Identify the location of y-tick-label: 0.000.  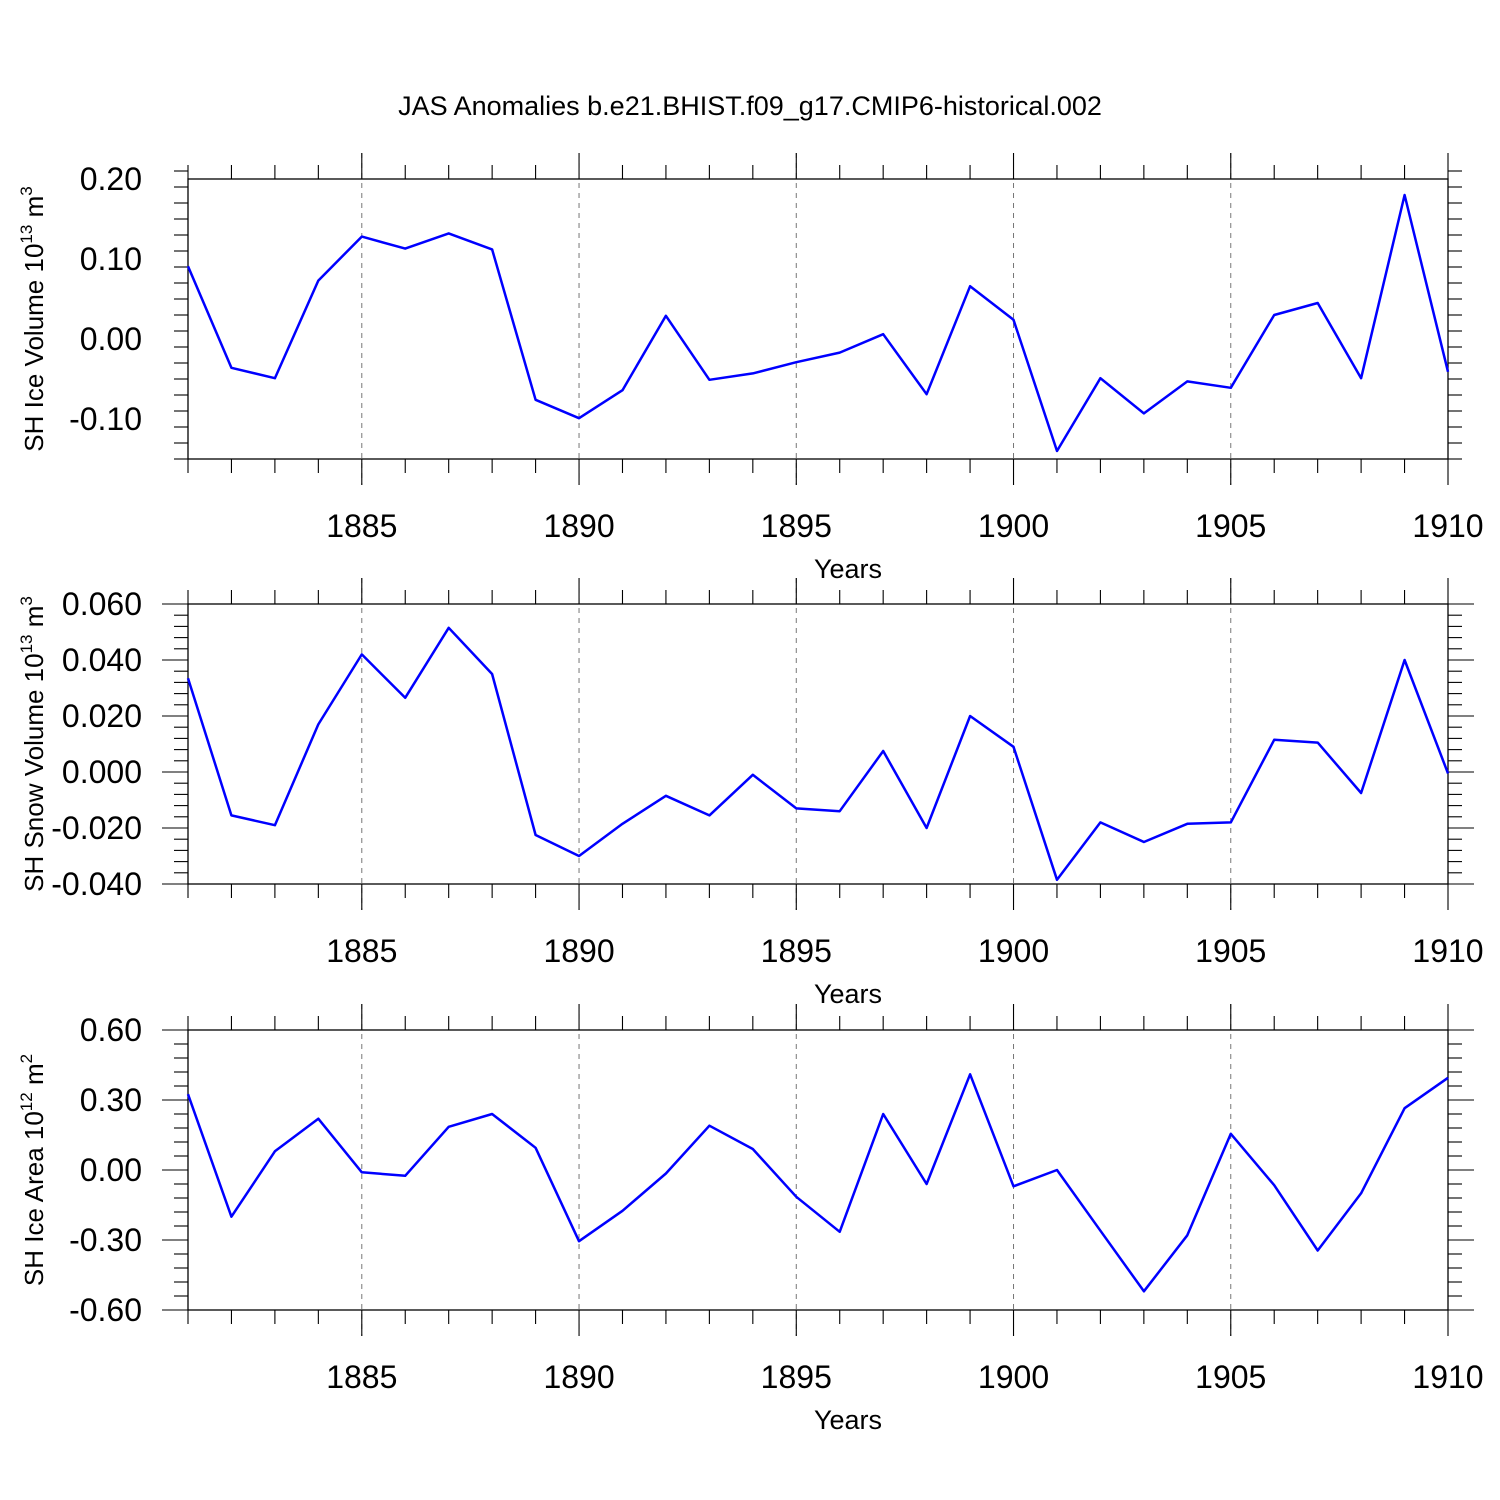
(102, 772).